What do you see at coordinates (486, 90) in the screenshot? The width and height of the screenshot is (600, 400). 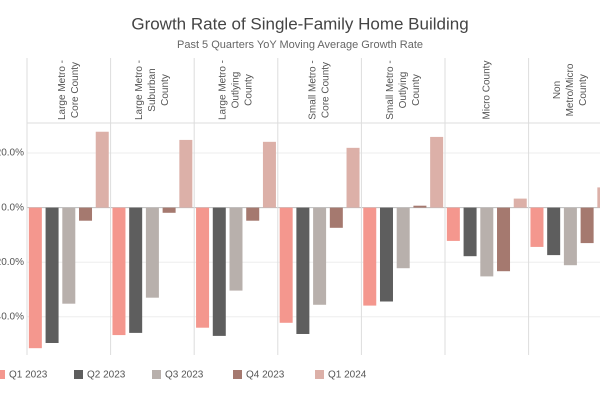 I see `panel-header: Micro County` at bounding box center [486, 90].